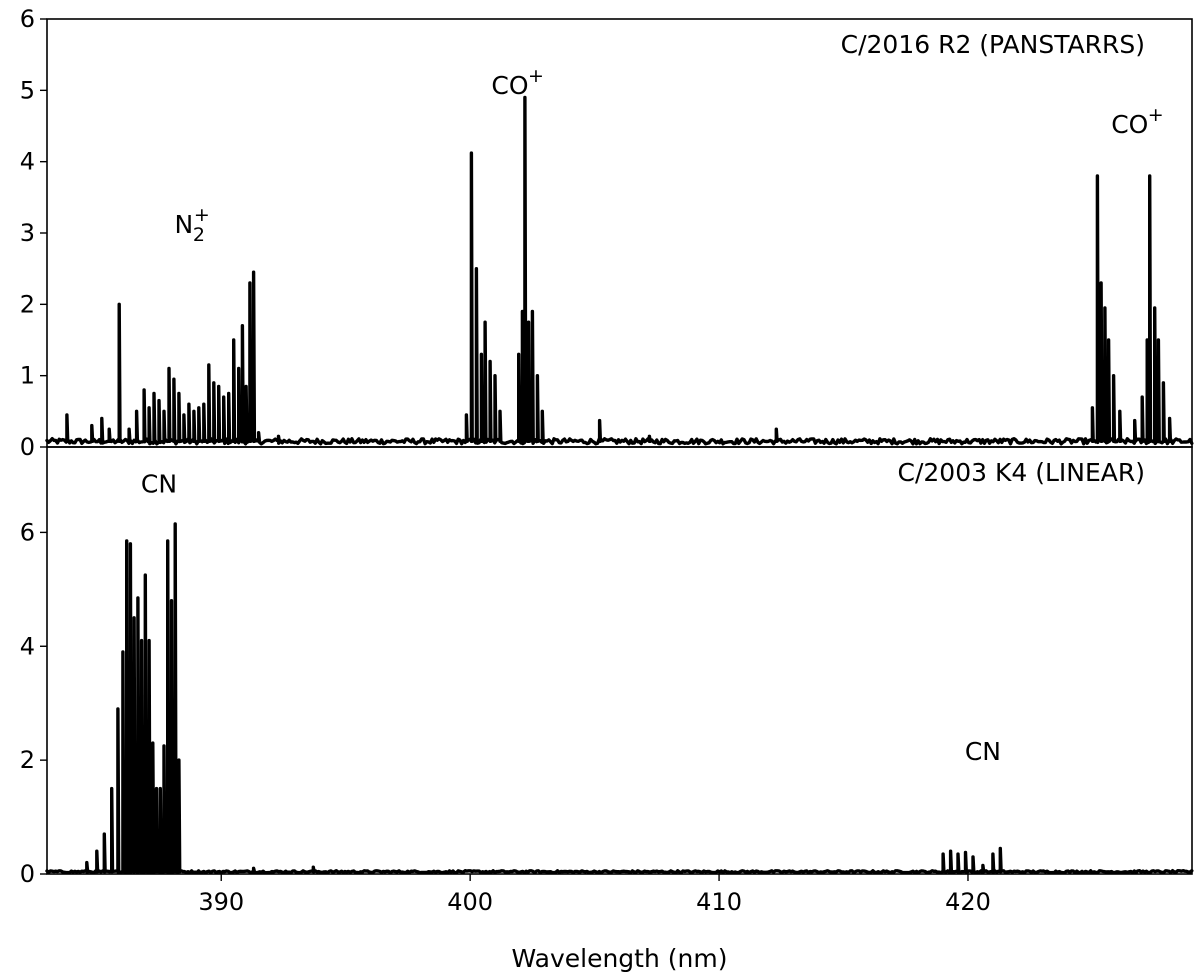  What do you see at coordinates (27, 162) in the screenshot?
I see `top-y-tick-label: 4` at bounding box center [27, 162].